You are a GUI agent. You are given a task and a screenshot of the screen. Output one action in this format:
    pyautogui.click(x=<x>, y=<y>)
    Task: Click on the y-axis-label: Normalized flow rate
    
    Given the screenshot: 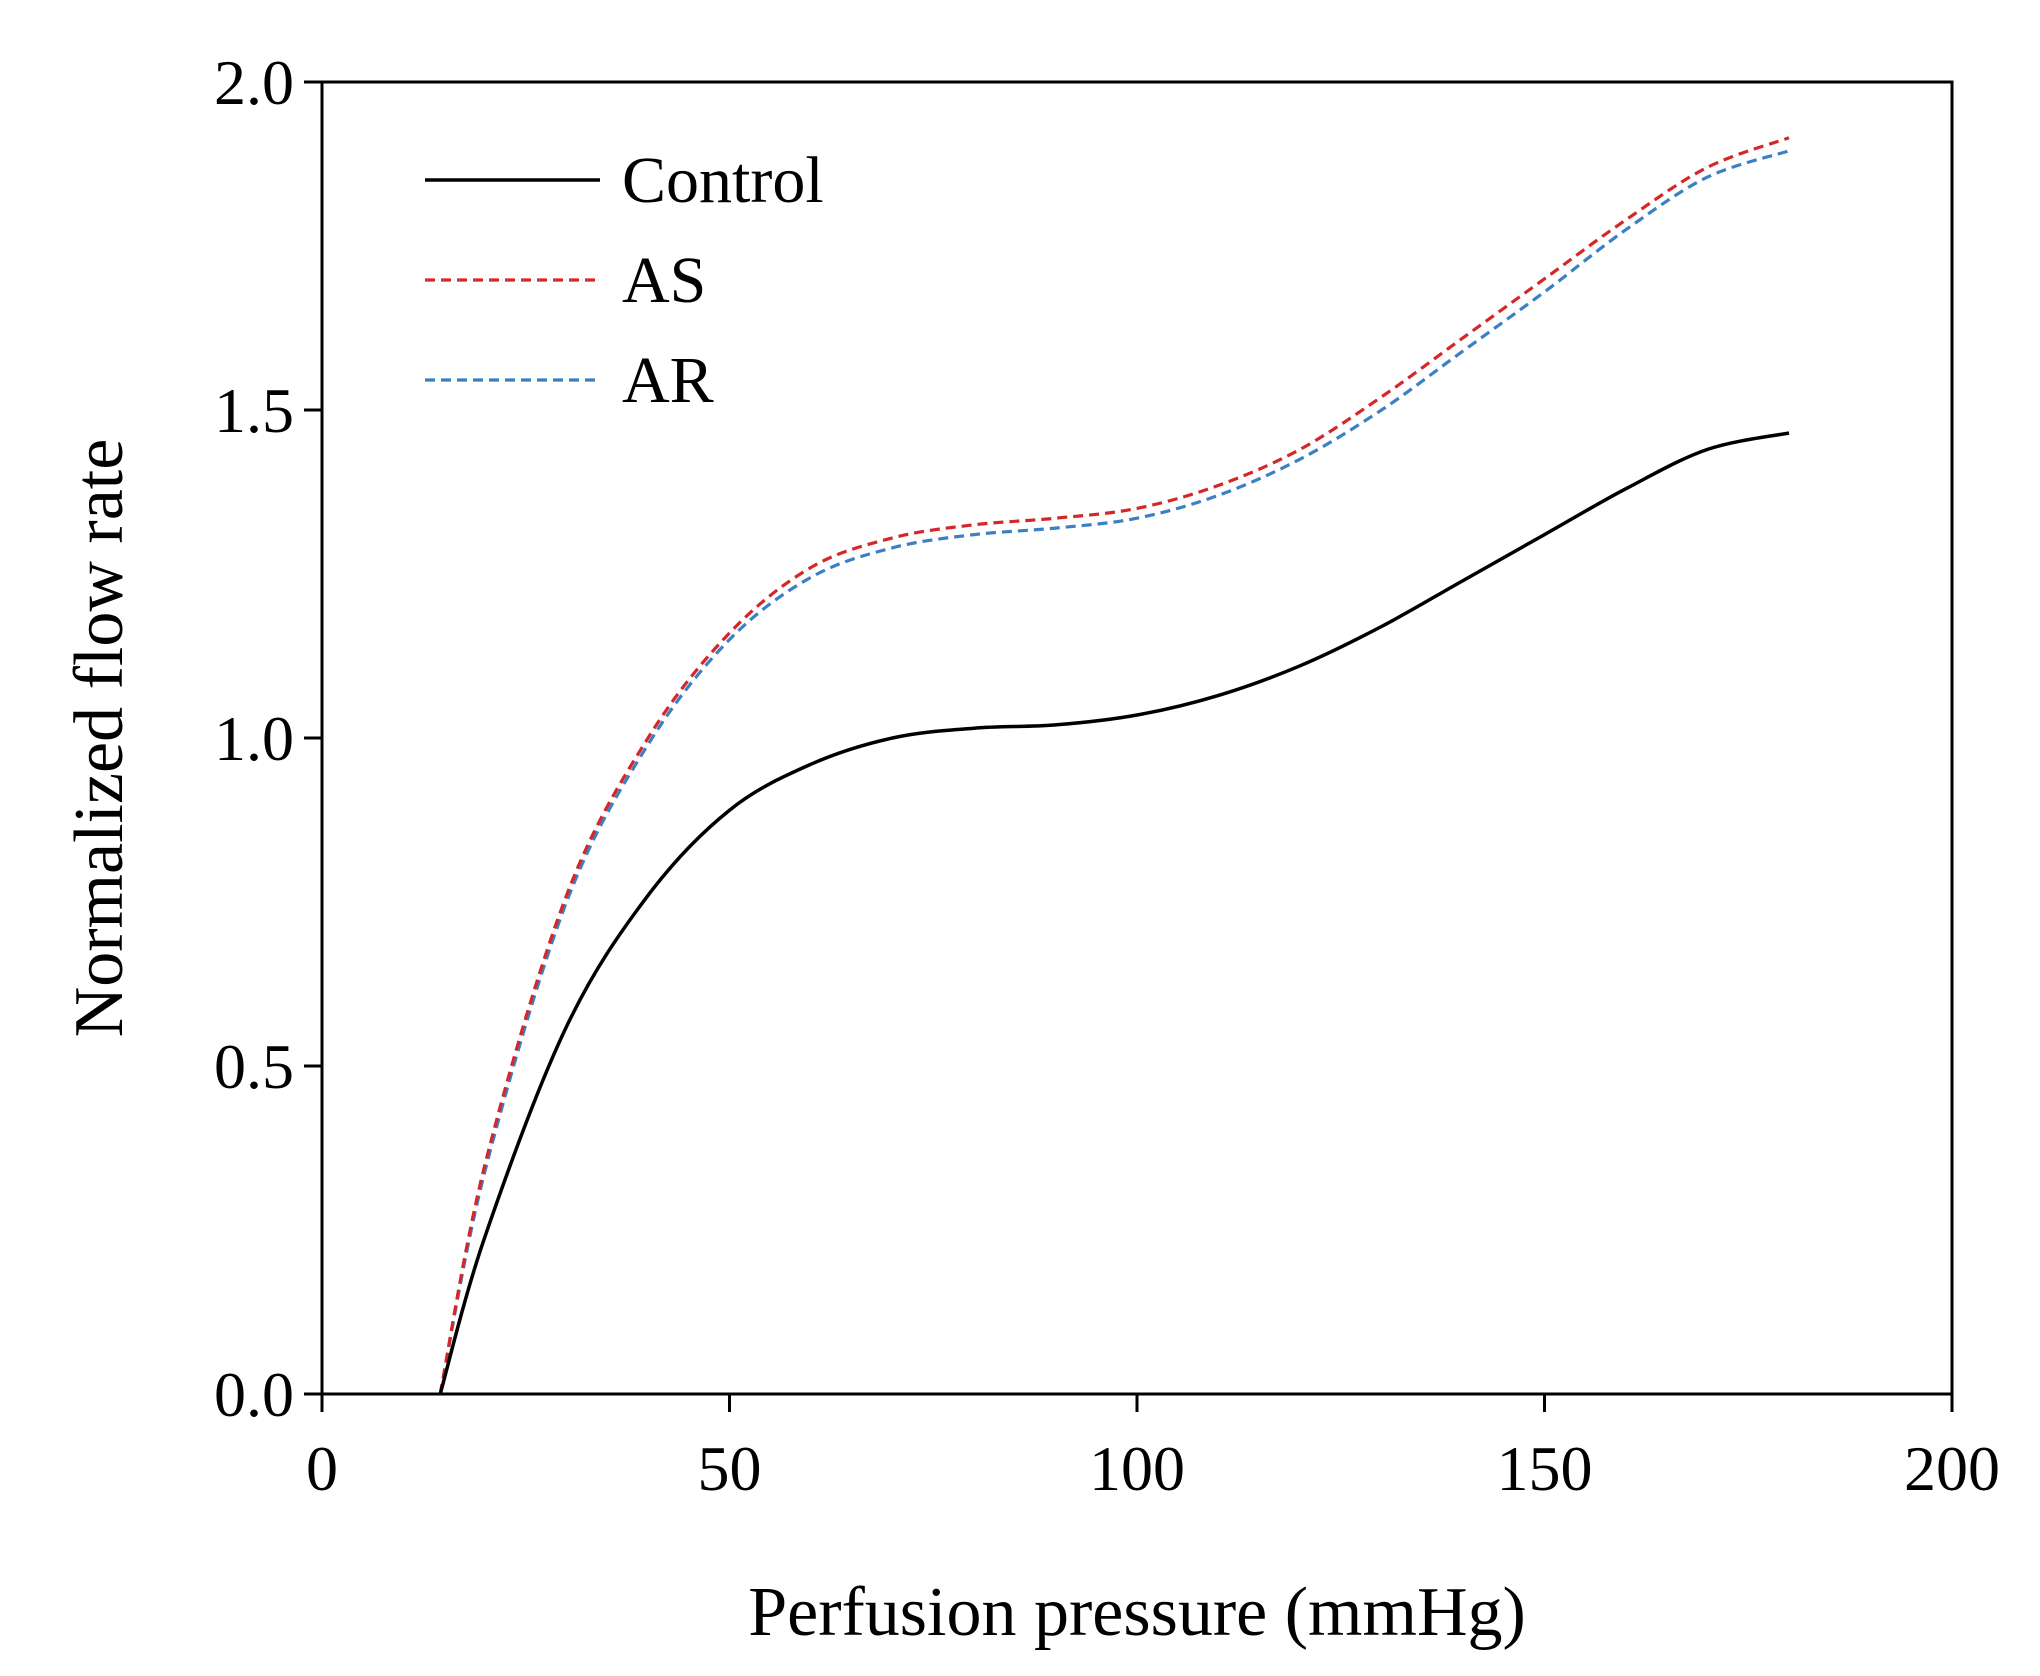 What is the action you would take?
    pyautogui.click(x=99, y=738)
    